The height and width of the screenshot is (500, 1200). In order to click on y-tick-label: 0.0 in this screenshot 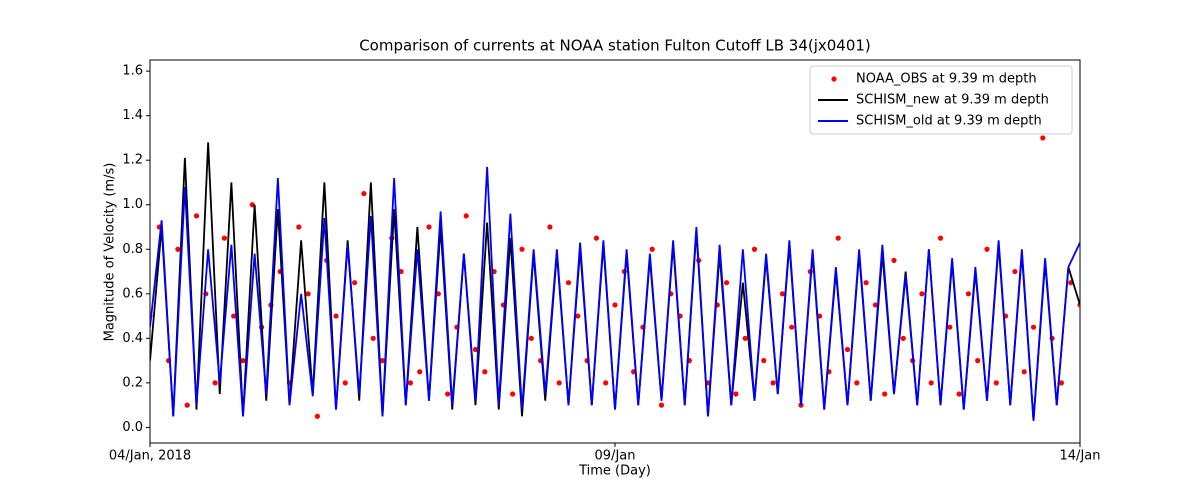, I will do `click(132, 427)`.